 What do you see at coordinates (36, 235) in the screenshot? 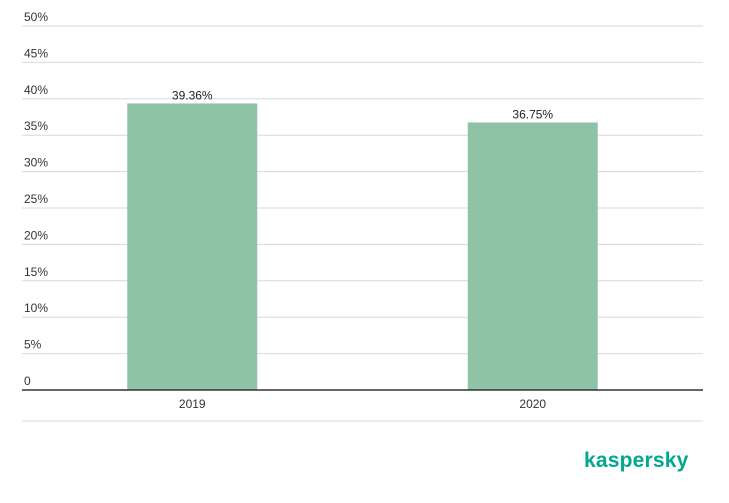
I see `y-tick-label: 20%` at bounding box center [36, 235].